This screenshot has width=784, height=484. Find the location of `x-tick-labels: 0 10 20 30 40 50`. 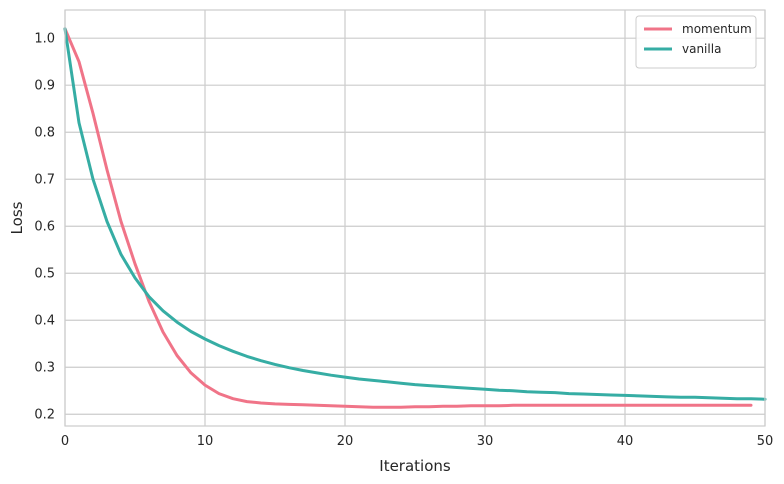

x-tick-labels: 0 10 20 30 40 50 is located at coordinates (417, 441).